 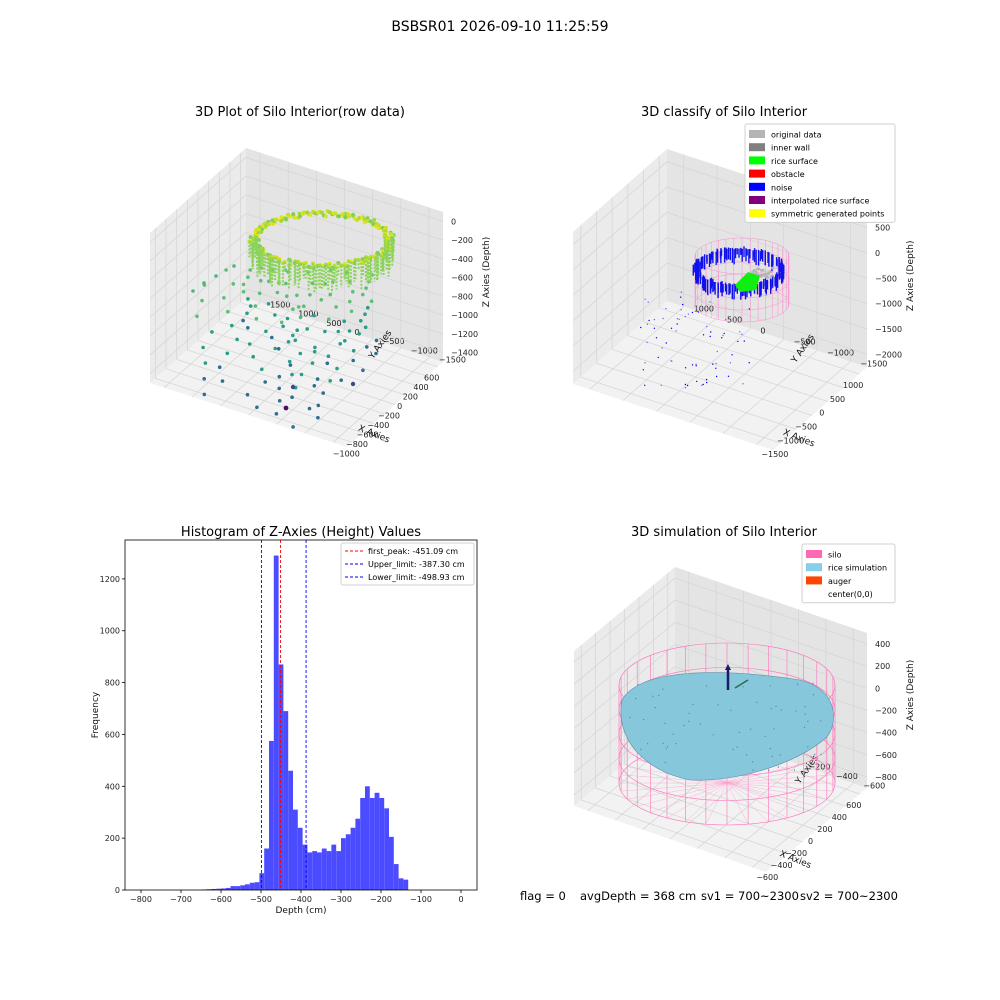 I want to click on hist-xtick: −100, so click(x=421, y=899).